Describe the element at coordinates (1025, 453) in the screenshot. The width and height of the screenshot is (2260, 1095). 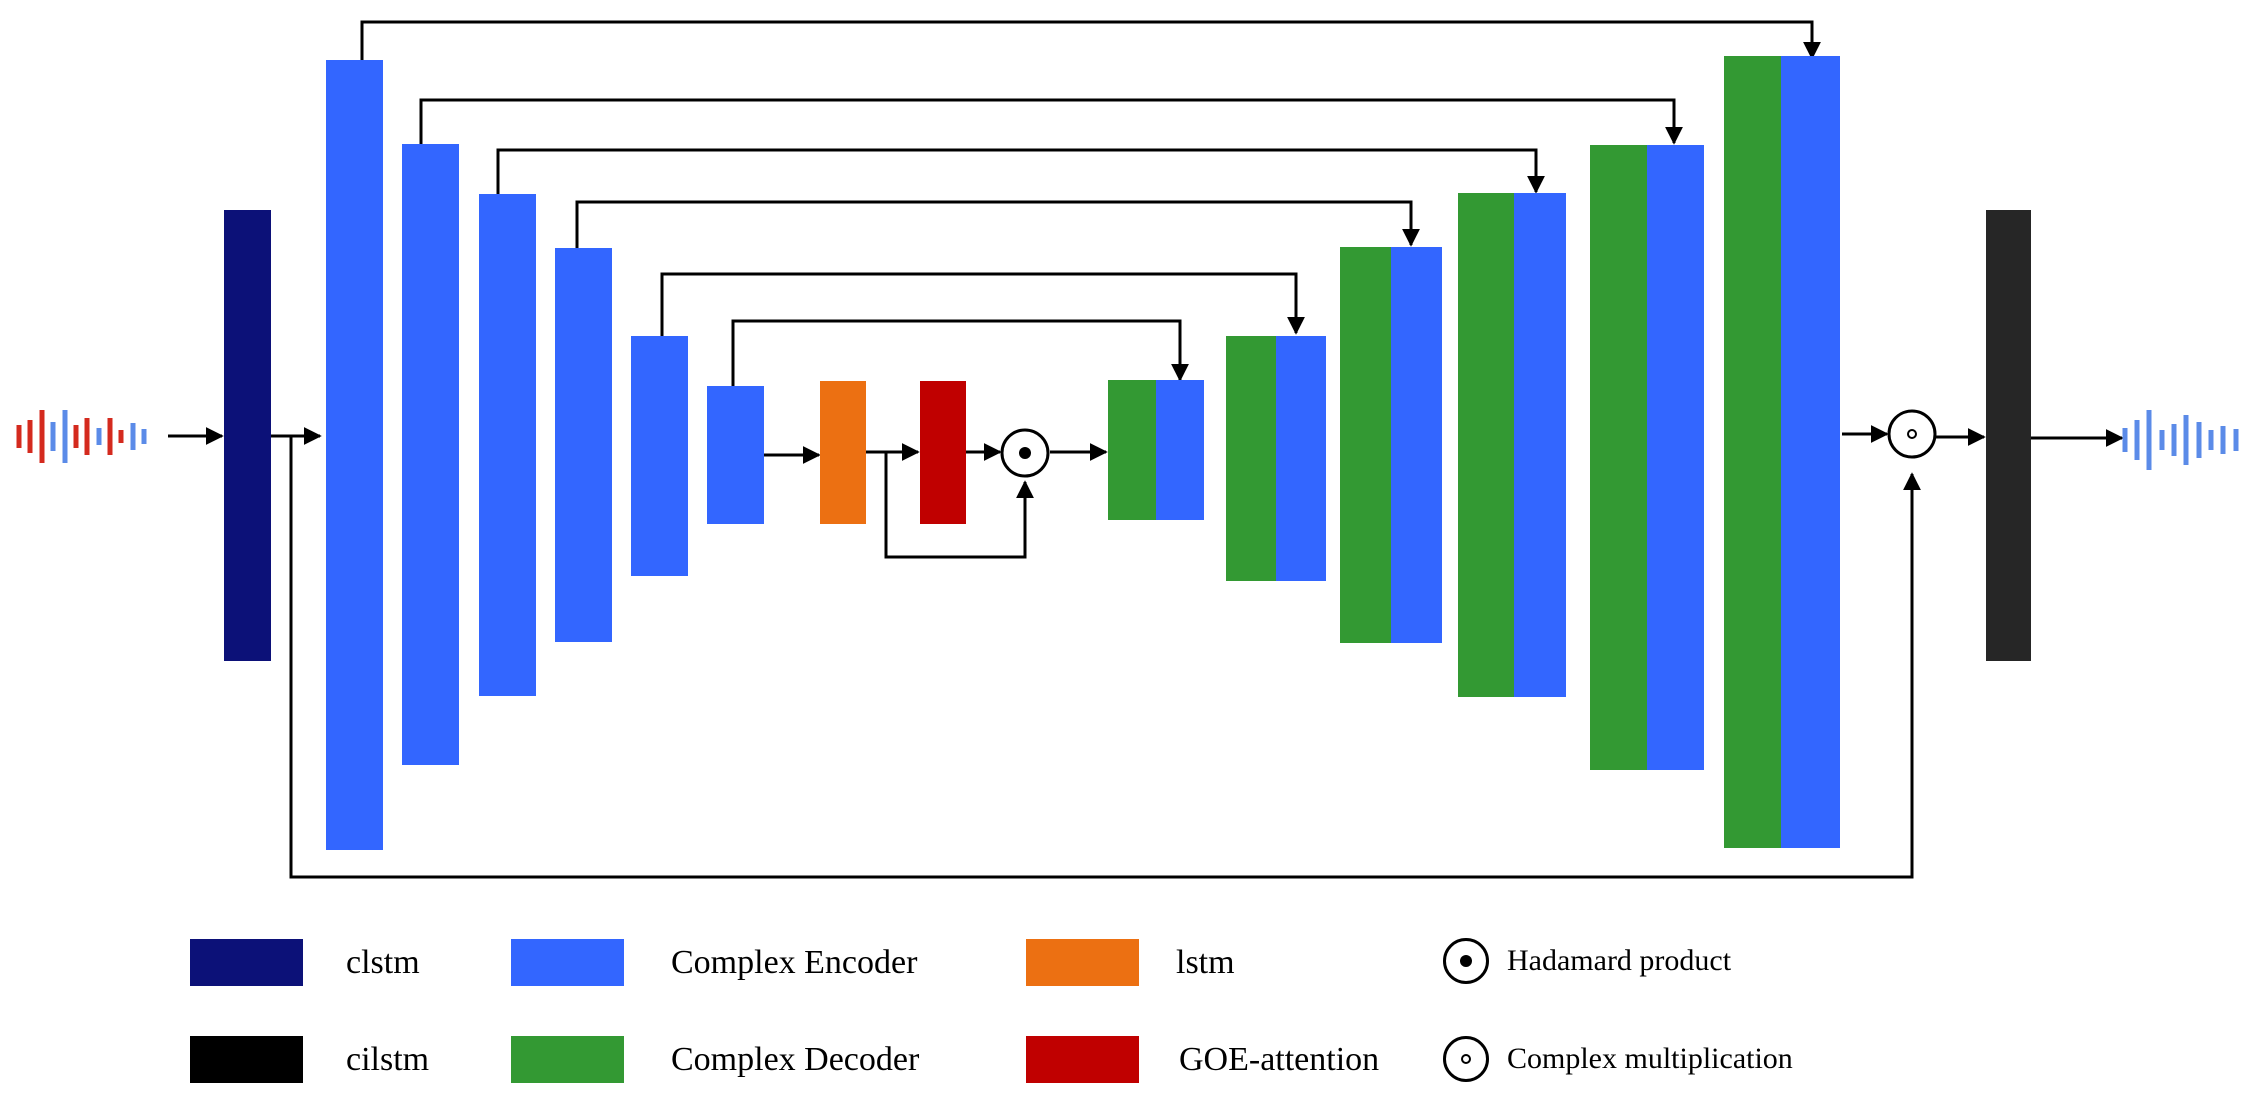
I see `hadamard-product-icon` at that location.